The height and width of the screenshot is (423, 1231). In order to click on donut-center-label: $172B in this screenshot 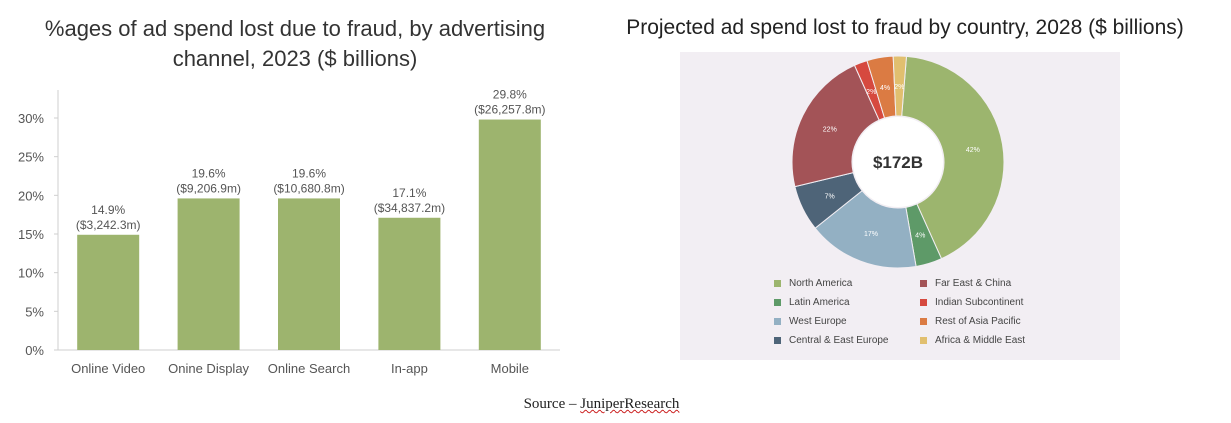, I will do `click(898, 162)`.